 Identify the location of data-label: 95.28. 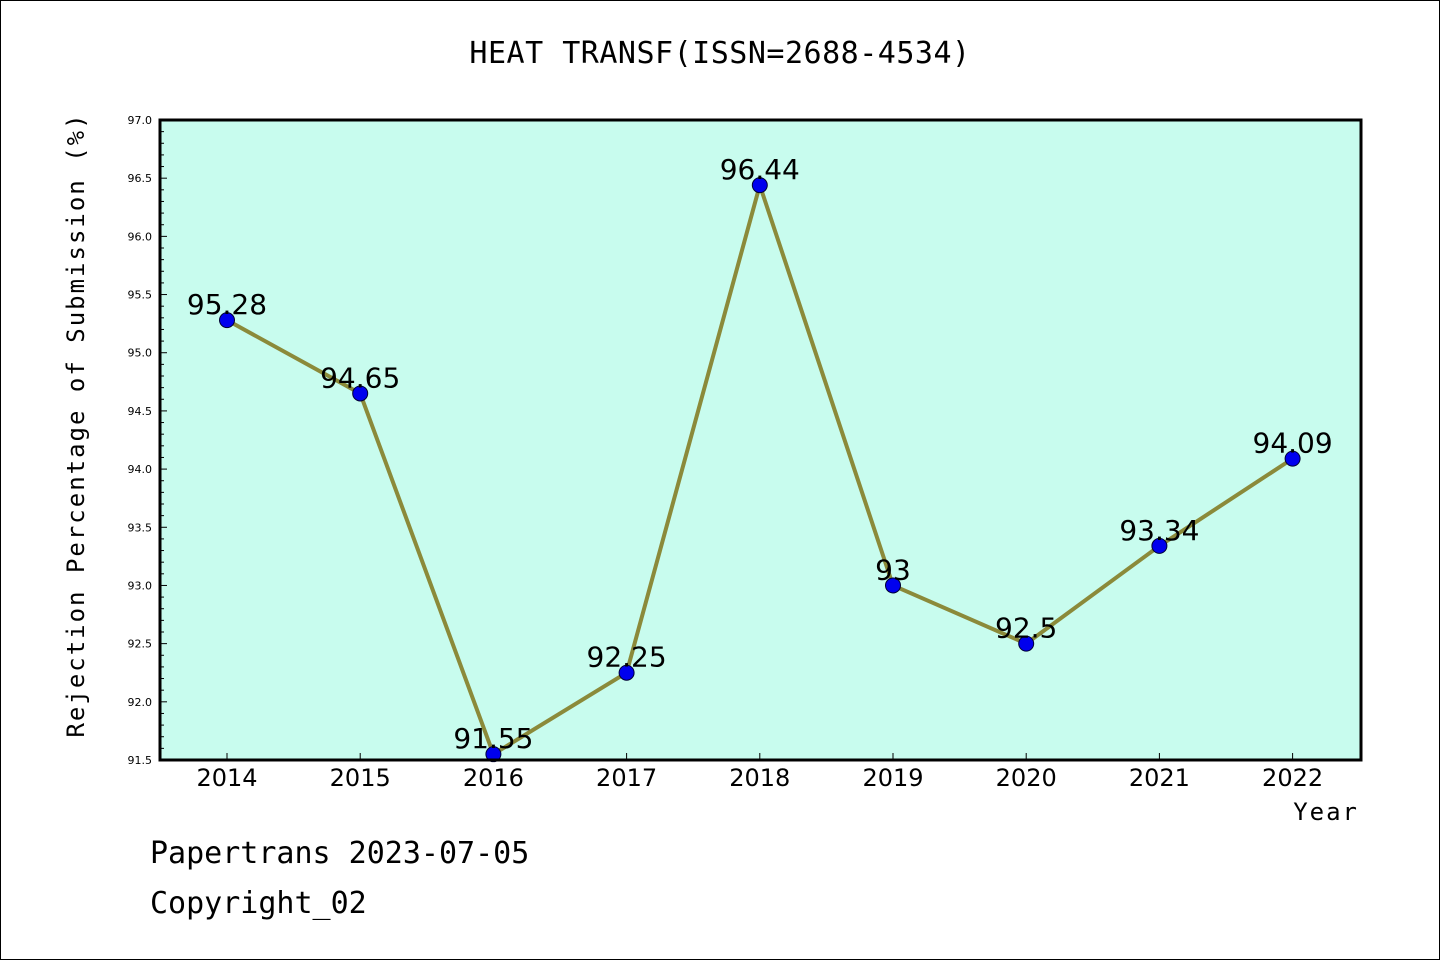
(227, 304).